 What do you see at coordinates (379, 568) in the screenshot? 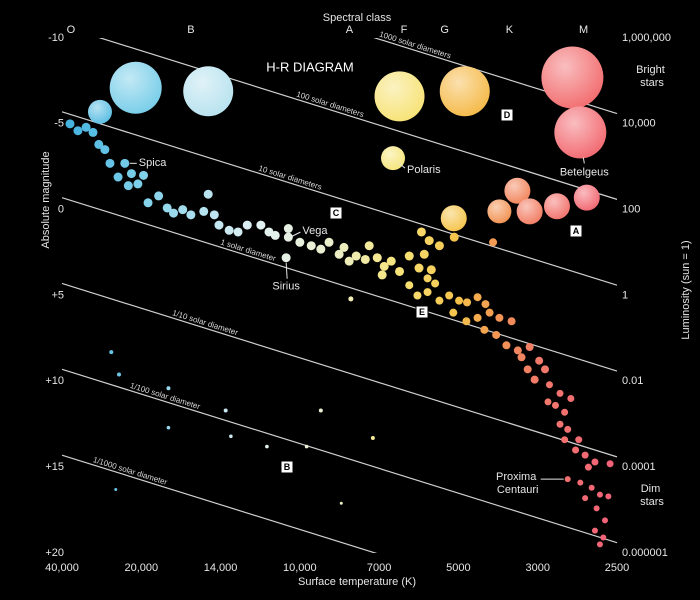
I see `x-tick-label: 7000` at bounding box center [379, 568].